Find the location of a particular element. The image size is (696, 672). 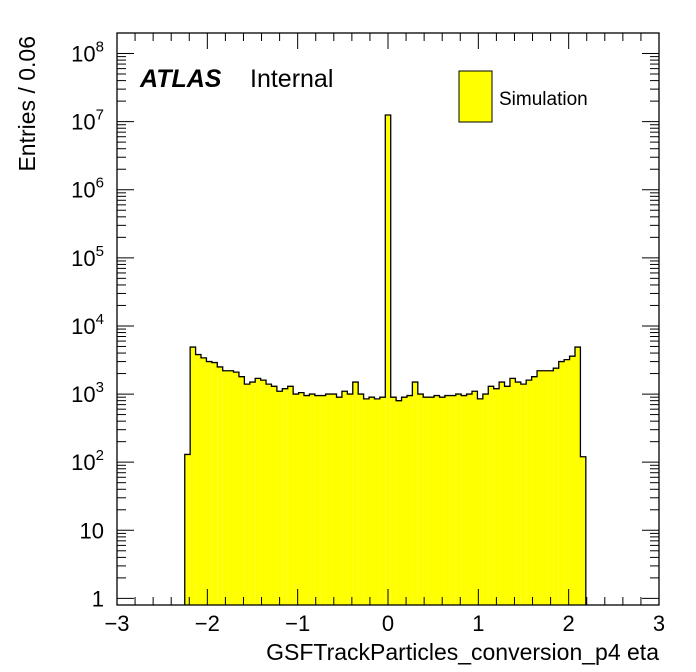

x-tick-label: 3 is located at coordinates (659, 623).